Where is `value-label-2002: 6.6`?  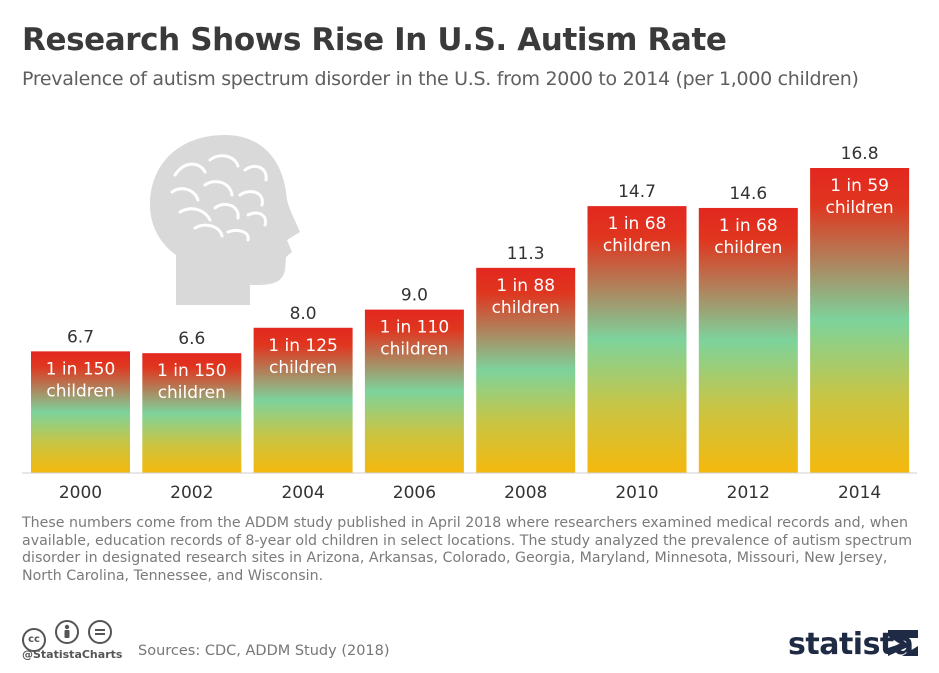 value-label-2002: 6.6 is located at coordinates (191, 339).